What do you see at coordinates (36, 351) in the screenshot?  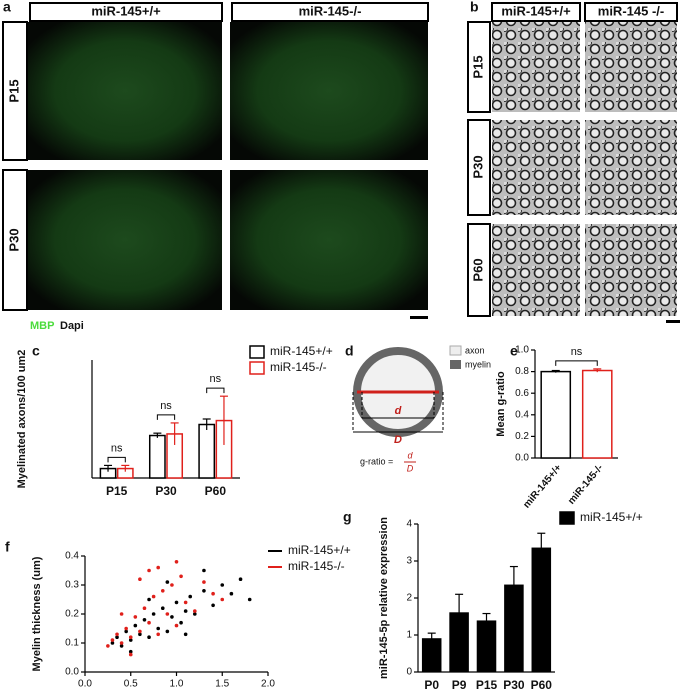 I see `panel-label: c` at bounding box center [36, 351].